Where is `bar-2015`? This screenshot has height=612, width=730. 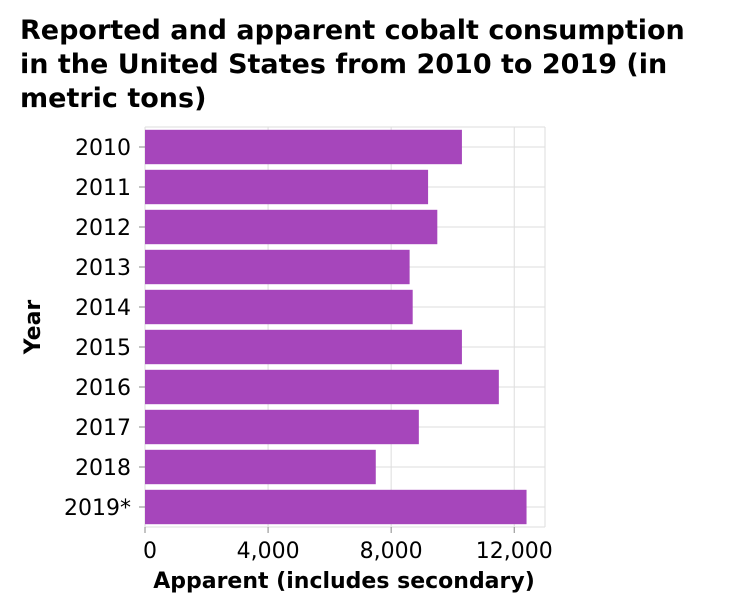
bar-2015 is located at coordinates (303, 347).